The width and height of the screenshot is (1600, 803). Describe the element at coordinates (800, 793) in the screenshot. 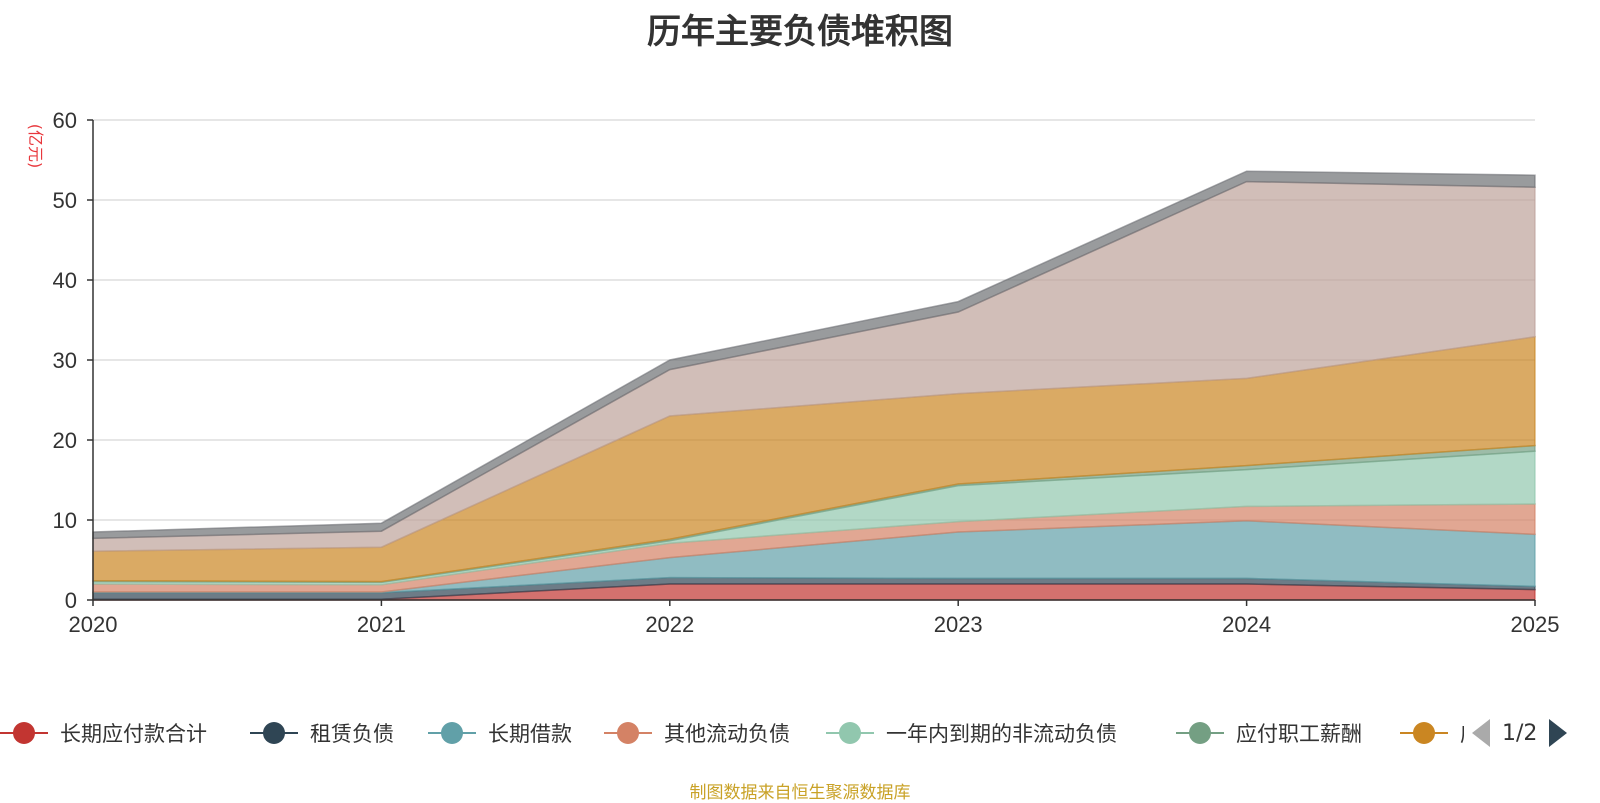

I see `source-note: 制图数据来自恒生聚源数据库` at that location.